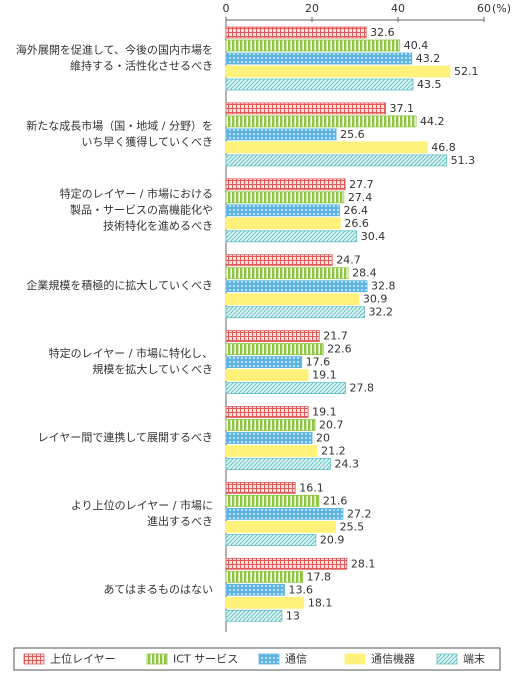  Describe the element at coordinates (348, 260) in the screenshot. I see `value-label: 24.7` at that location.